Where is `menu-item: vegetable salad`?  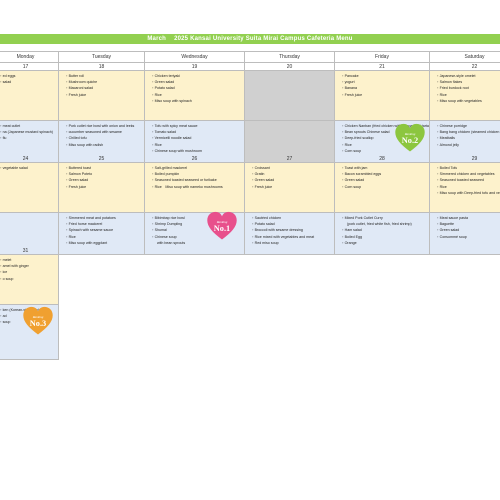
menu-item: vegetable salad is located at coordinates (29, 168).